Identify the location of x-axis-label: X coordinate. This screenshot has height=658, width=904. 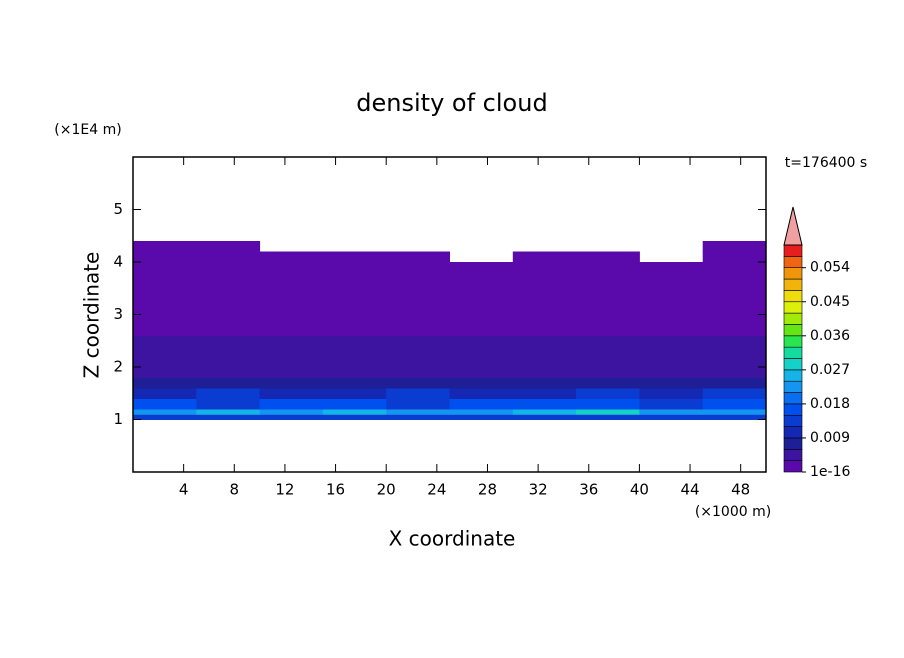
(452, 539).